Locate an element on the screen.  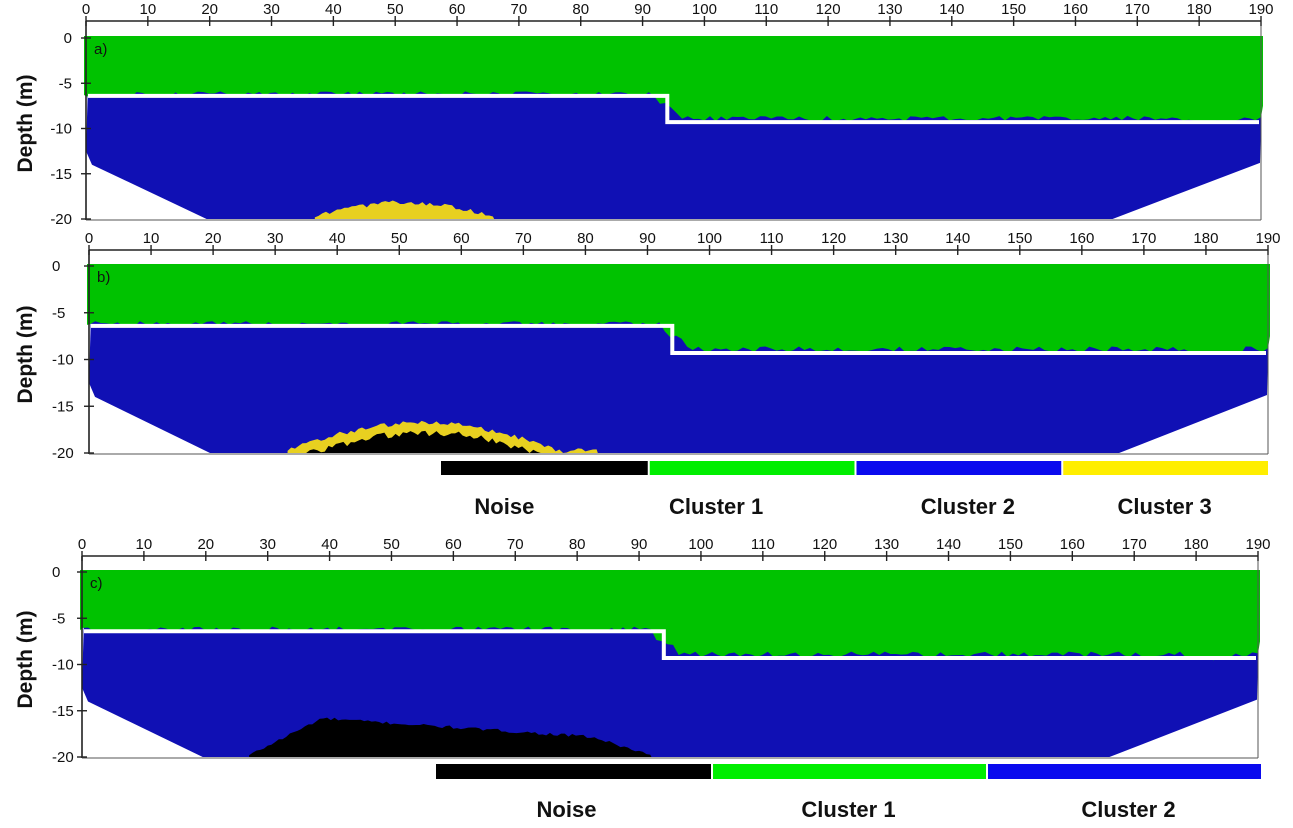
panel-label: b) is located at coordinates (103, 277).